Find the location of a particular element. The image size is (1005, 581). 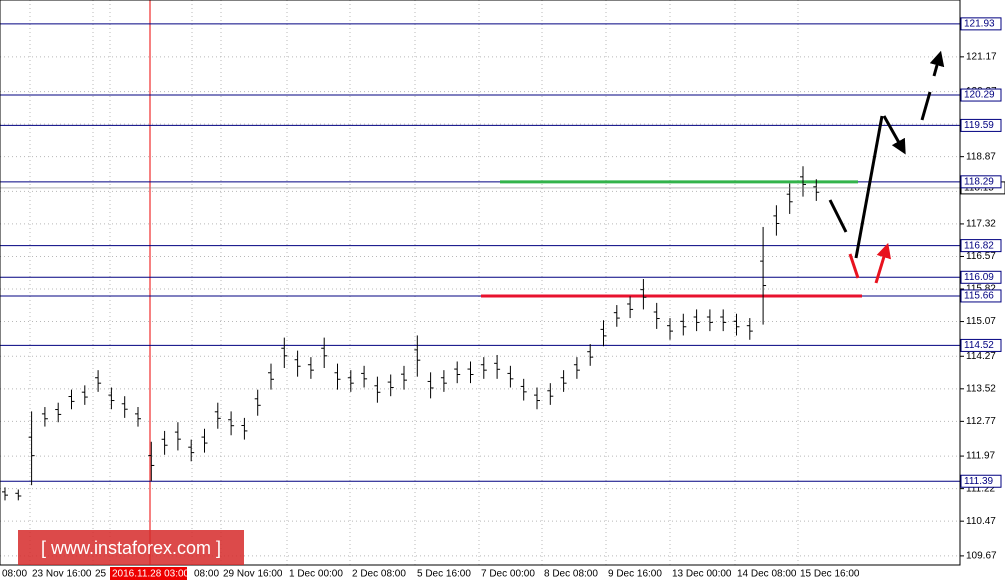

level-label: 111.39 is located at coordinates (979, 481).